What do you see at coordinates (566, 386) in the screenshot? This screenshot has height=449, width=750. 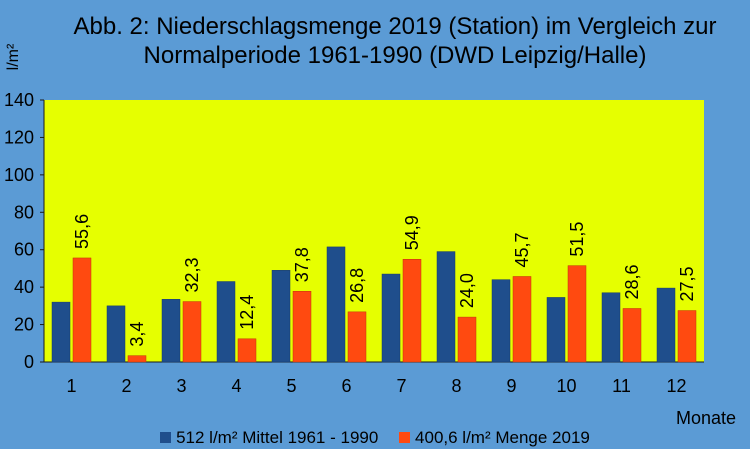 I see `x-tick-label: 10` at bounding box center [566, 386].